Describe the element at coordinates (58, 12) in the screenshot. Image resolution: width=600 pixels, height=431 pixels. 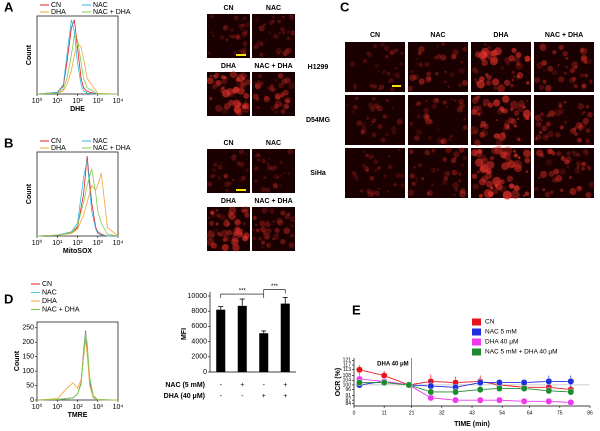
I see `legend-label: DHA` at that location.